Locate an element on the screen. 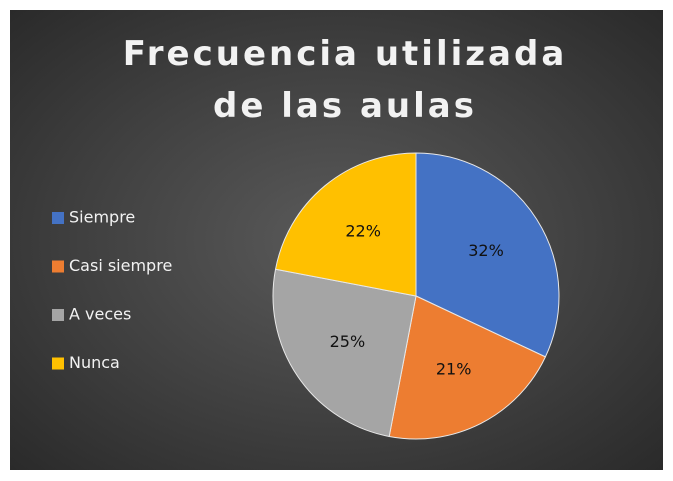 This screenshot has height=481, width=673. legend-label: Casi siempre is located at coordinates (120, 265).